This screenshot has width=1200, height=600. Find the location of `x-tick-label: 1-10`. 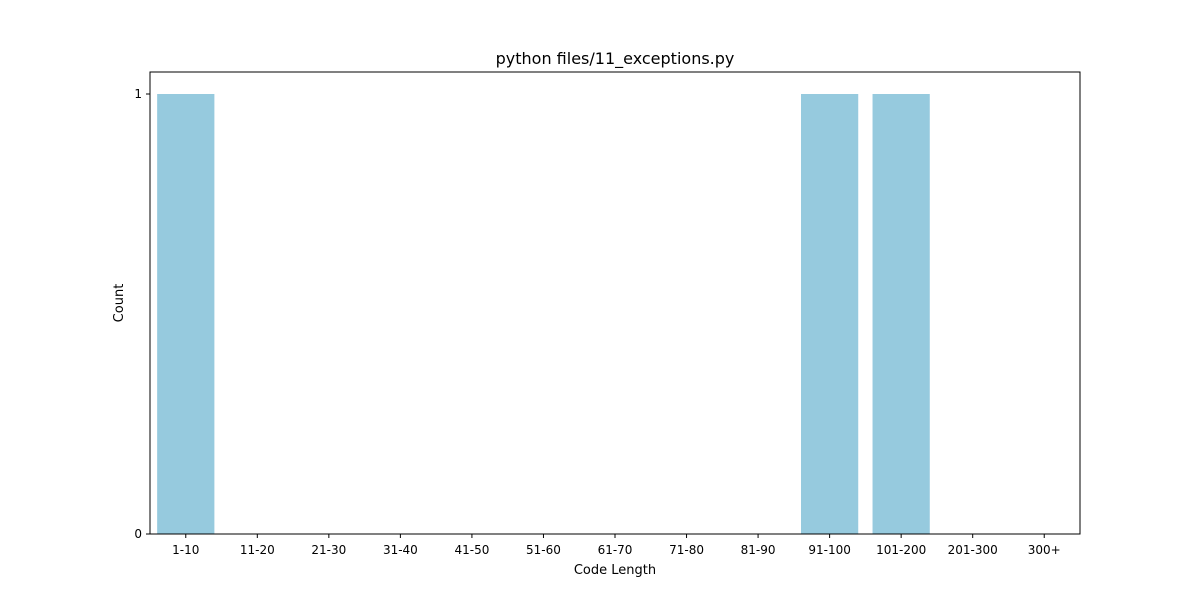

x-tick-label: 1-10 is located at coordinates (185, 550).